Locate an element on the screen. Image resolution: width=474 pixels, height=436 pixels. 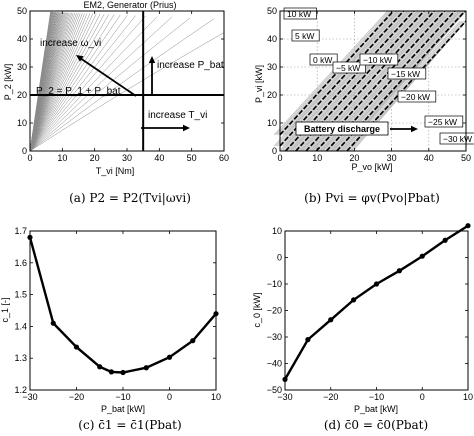
chart-d-ytick-label: −40 is located at coordinates (274, 364).